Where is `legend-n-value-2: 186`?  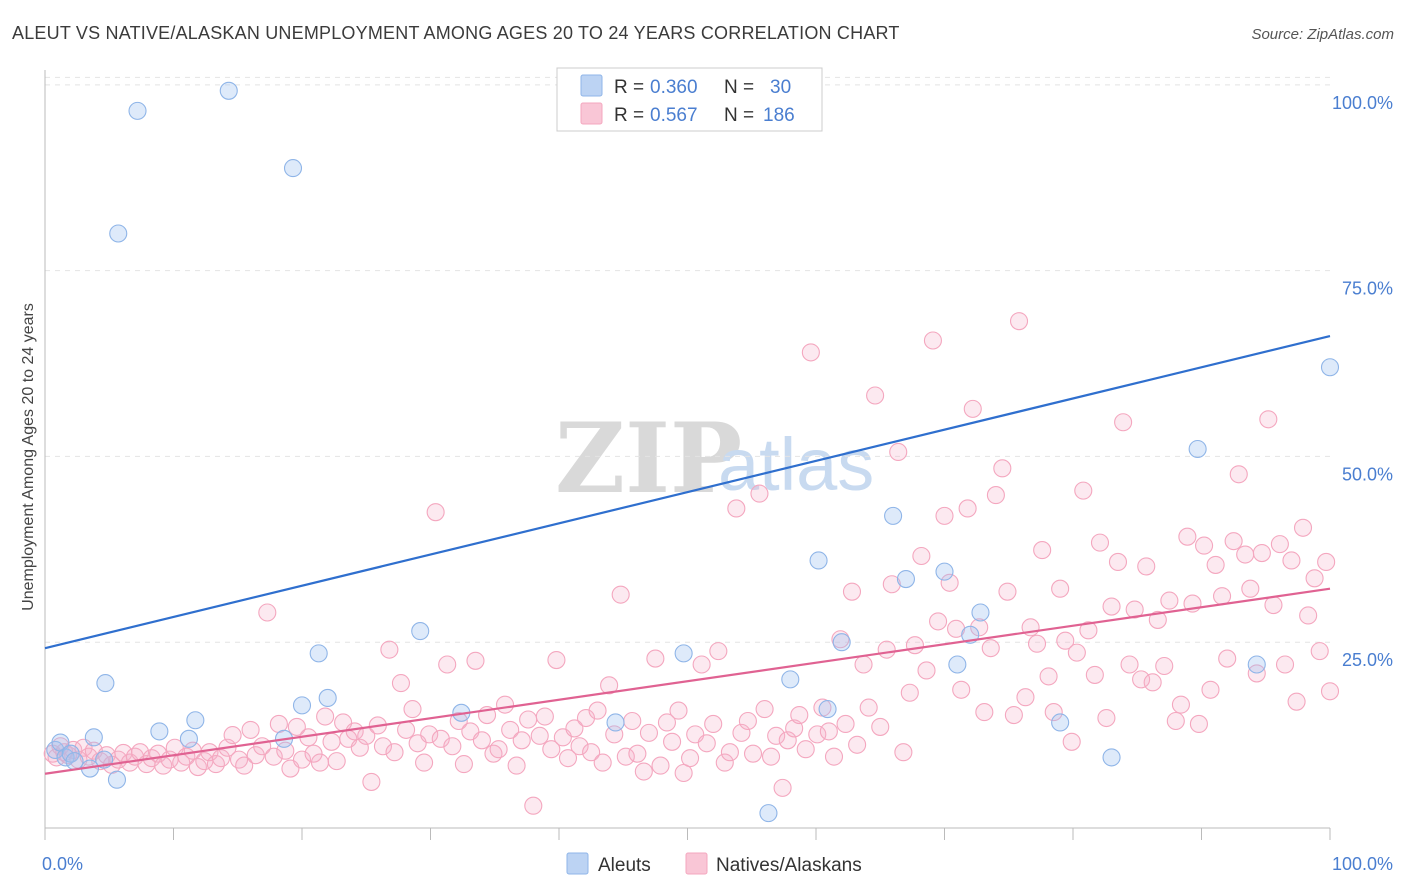
legend-n-value-2: 186 is located at coordinates (779, 115).